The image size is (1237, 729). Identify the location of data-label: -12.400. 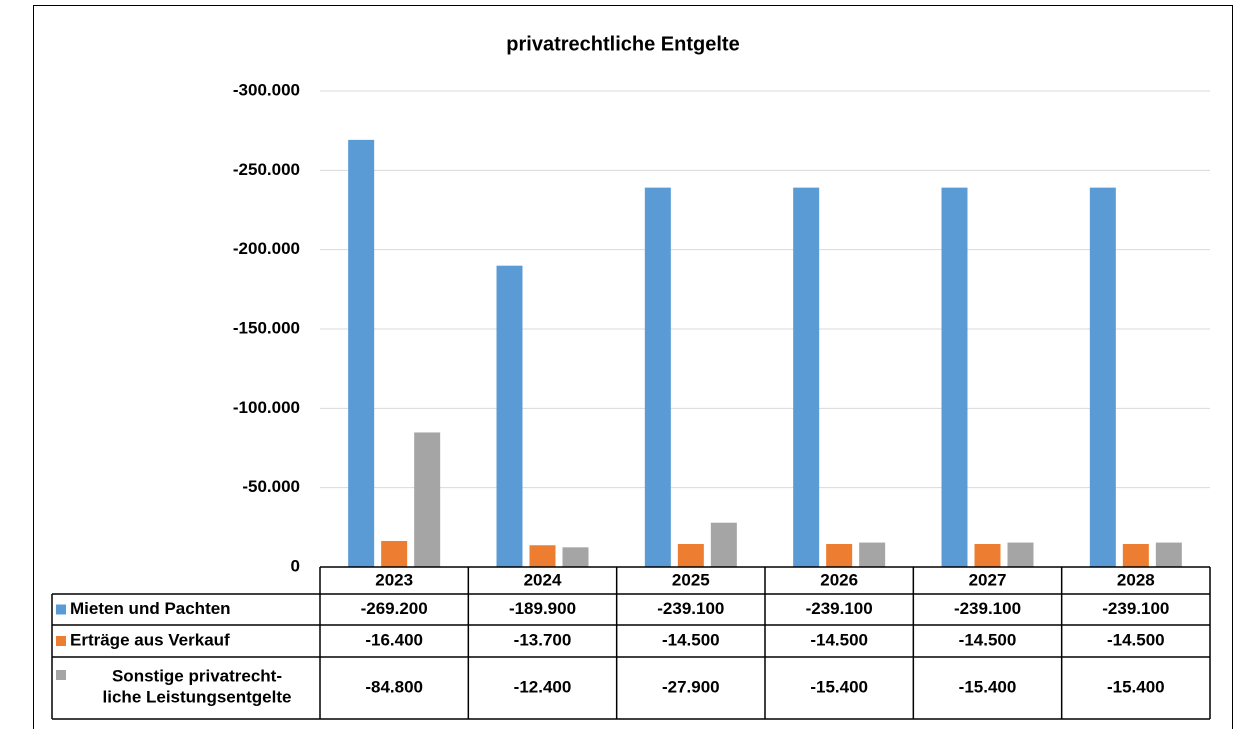
(543, 686).